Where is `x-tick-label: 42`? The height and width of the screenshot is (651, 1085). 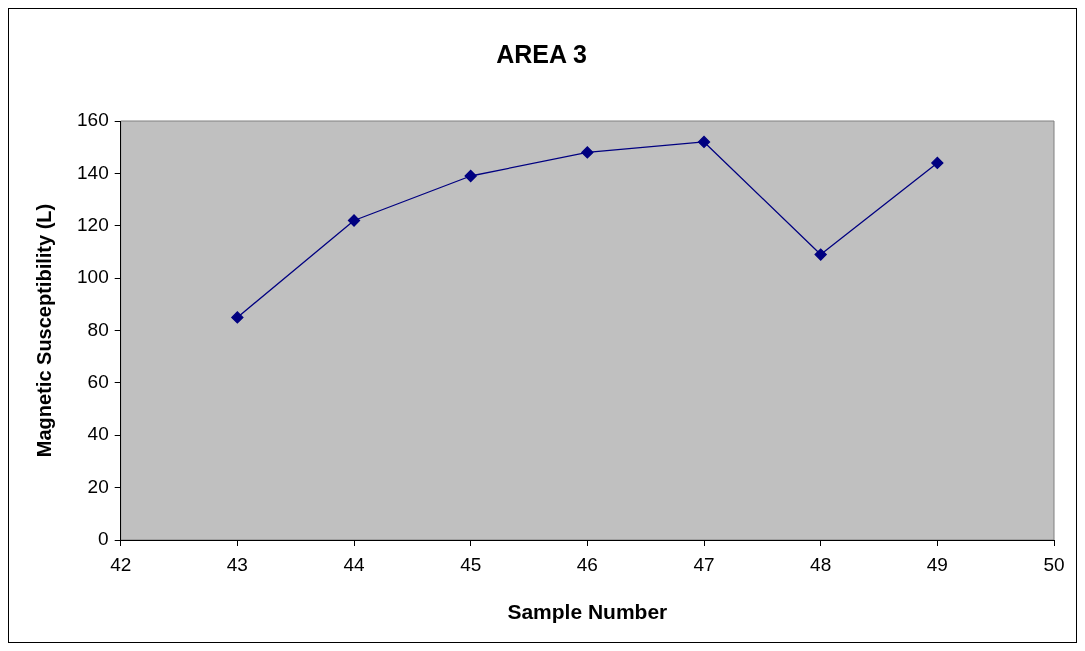
x-tick-label: 42 is located at coordinates (121, 564).